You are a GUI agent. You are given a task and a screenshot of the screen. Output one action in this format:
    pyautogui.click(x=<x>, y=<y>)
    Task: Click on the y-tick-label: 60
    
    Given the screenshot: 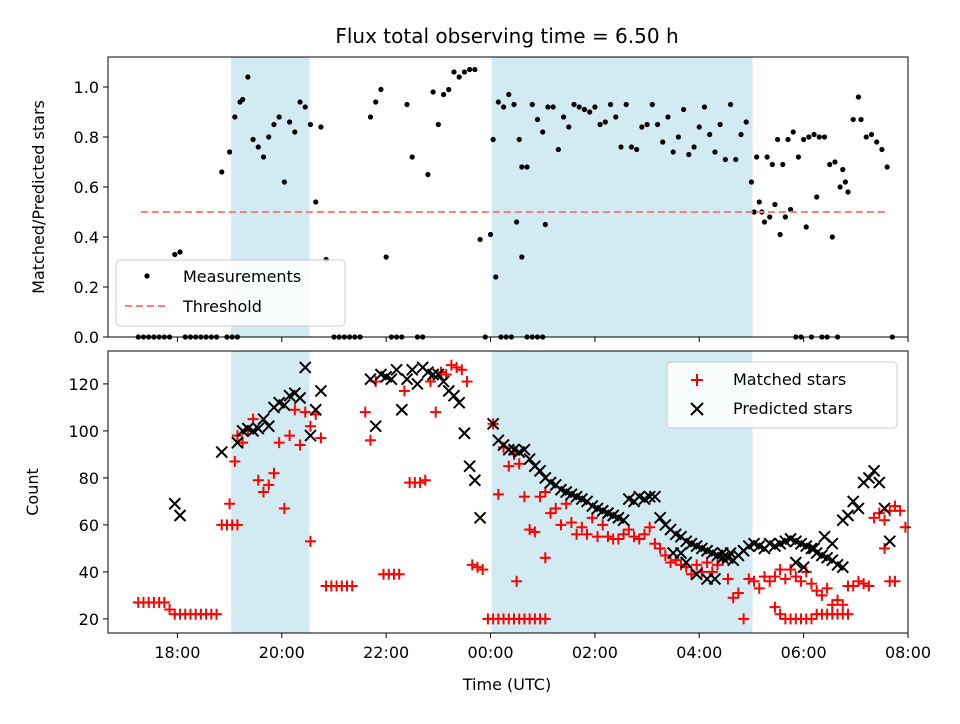 What is the action you would take?
    pyautogui.click(x=89, y=525)
    